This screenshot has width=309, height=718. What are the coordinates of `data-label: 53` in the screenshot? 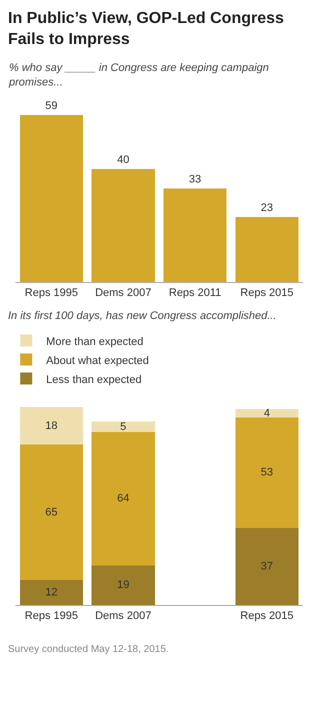 It's located at (267, 472).